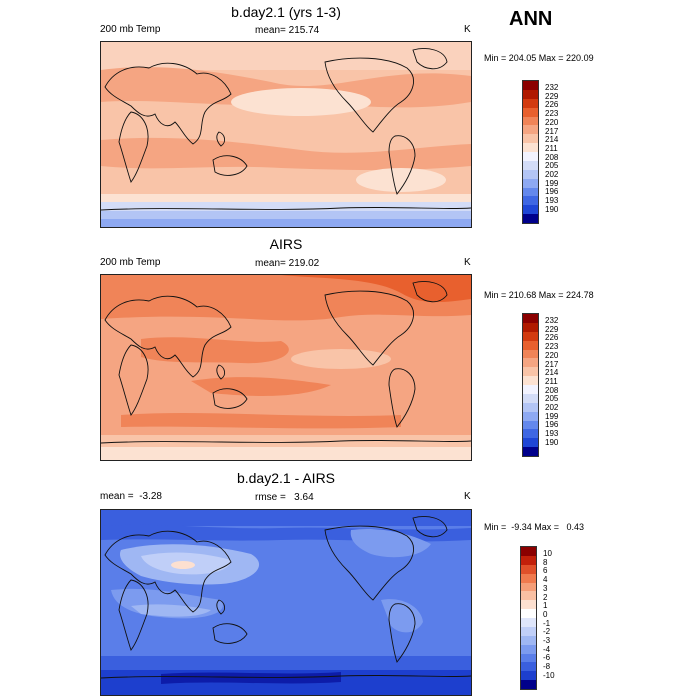 The image size is (700, 700). Describe the element at coordinates (552, 347) in the screenshot. I see `cbar2-label: 223` at that location.